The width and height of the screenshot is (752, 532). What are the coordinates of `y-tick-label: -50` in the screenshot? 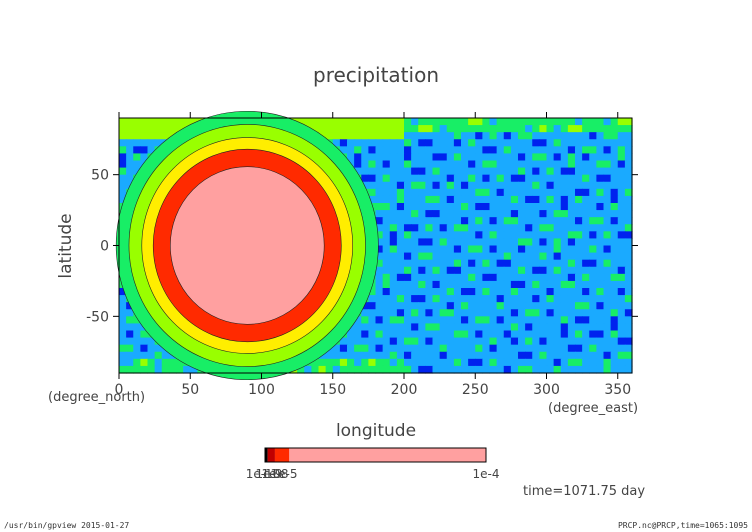 It's located at (97, 317).